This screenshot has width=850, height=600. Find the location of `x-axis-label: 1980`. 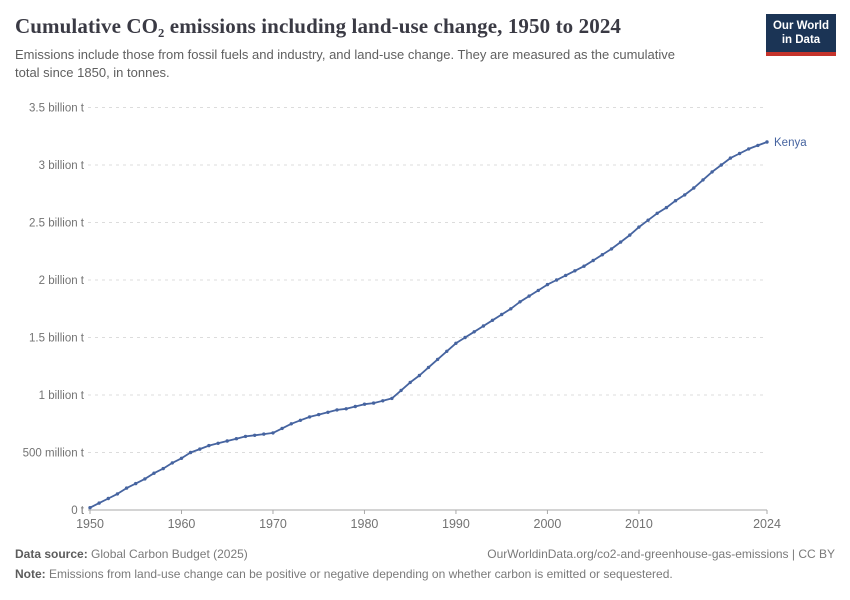

x-axis-label: 1980 is located at coordinates (365, 524).